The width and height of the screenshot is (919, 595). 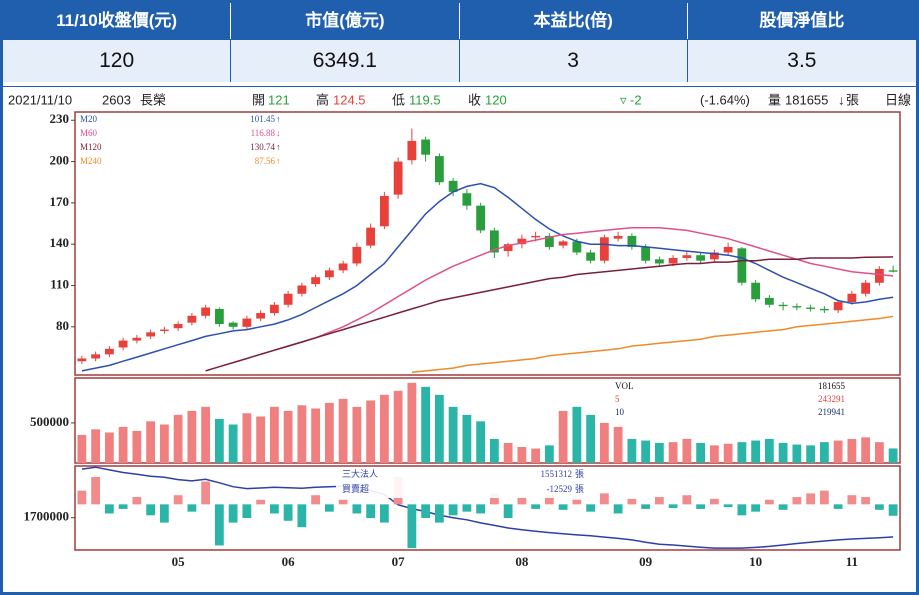 What do you see at coordinates (549, 314) in the screenshot?
I see `ma-line` at bounding box center [549, 314].